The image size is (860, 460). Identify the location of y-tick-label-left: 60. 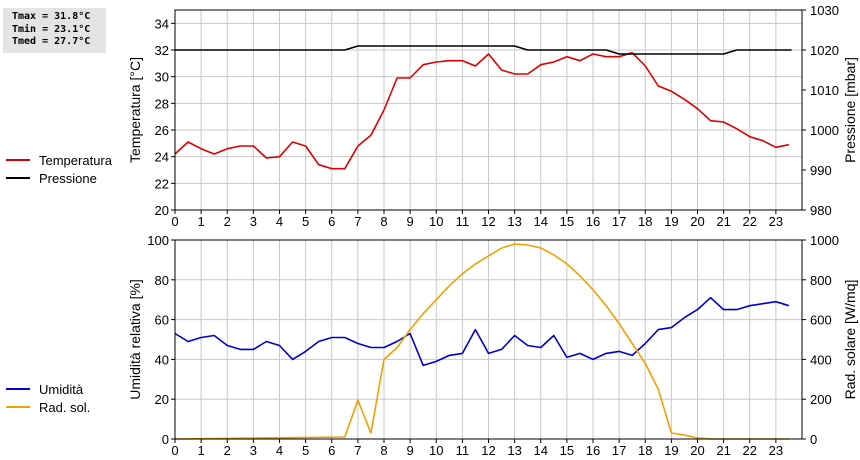
(162, 320).